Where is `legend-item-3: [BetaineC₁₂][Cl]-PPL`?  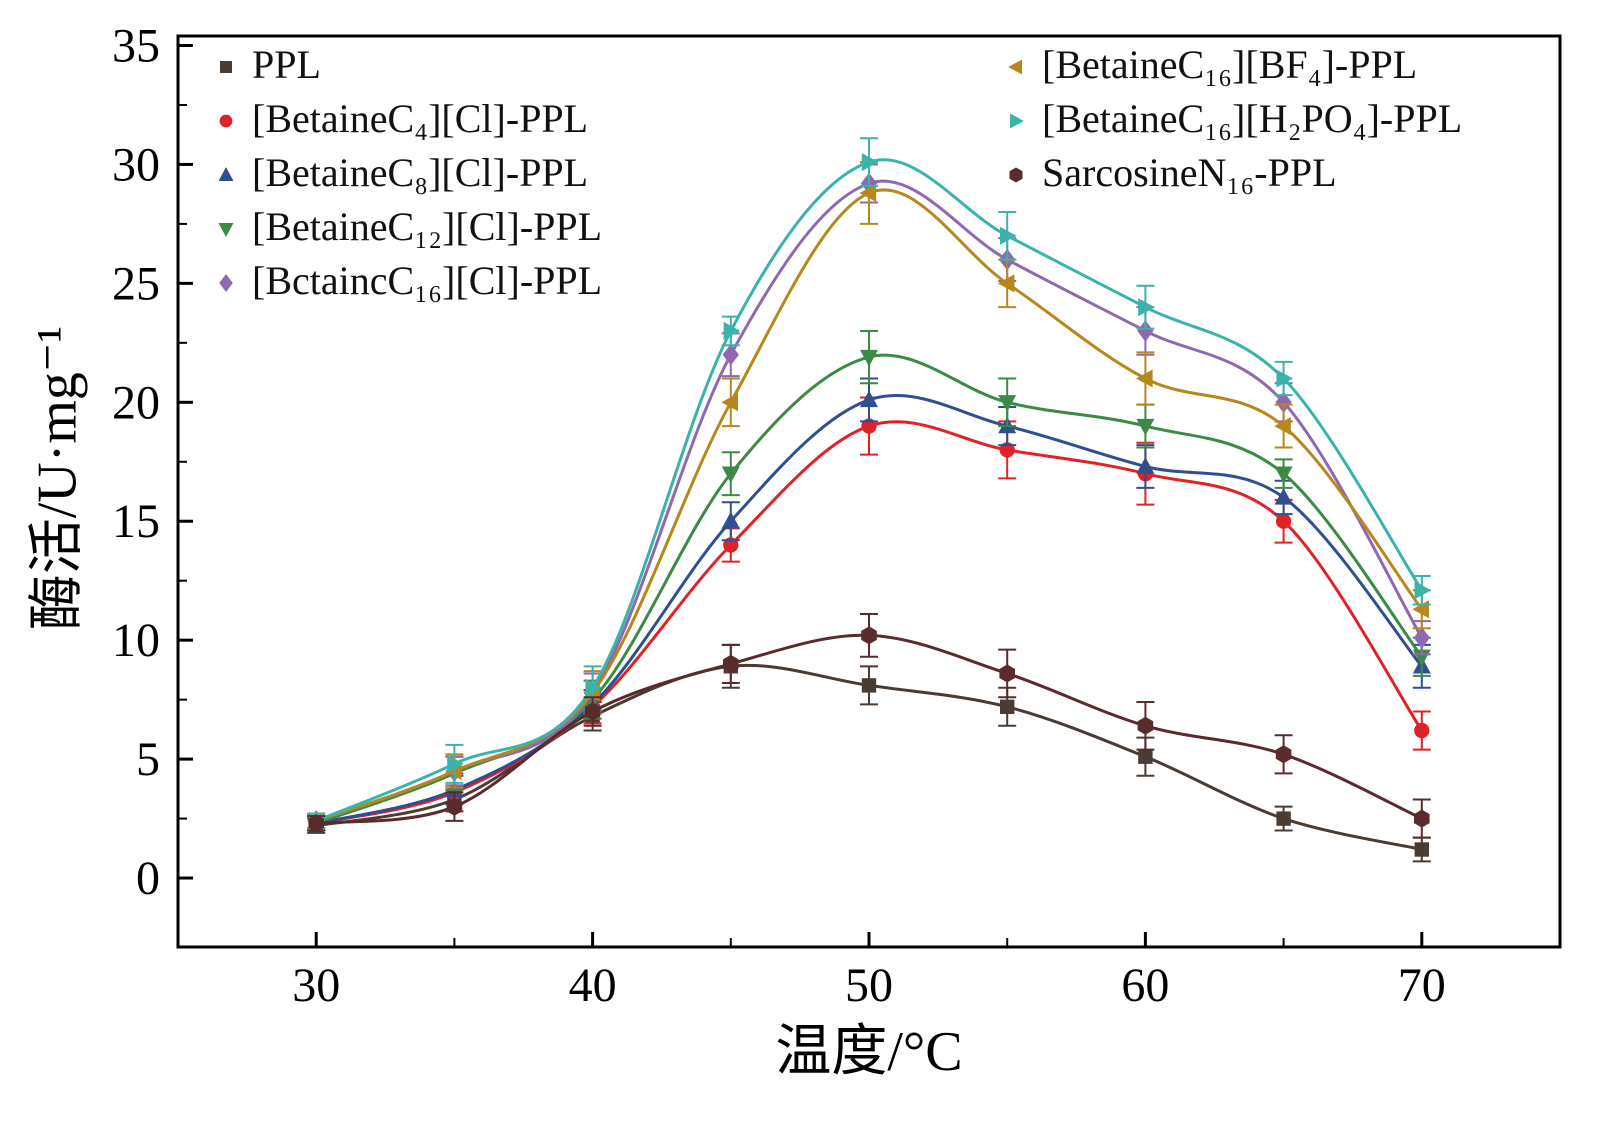
legend-item-3: [BetaineC₁₂][Cl]-PPL is located at coordinates (407, 227).